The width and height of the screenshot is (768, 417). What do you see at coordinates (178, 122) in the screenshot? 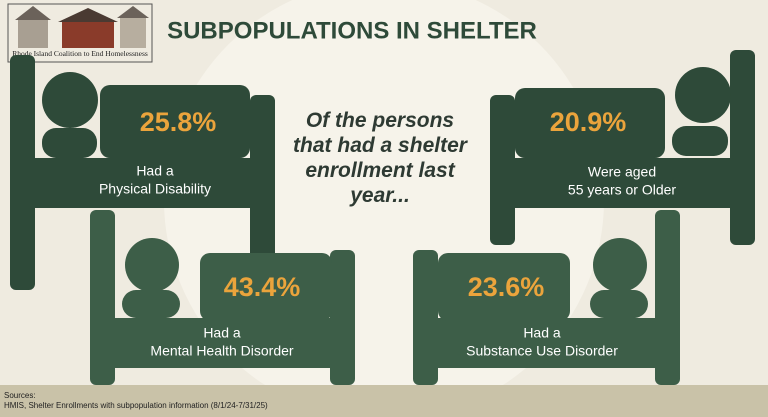
I see `stat-value: 25.8%` at bounding box center [178, 122].